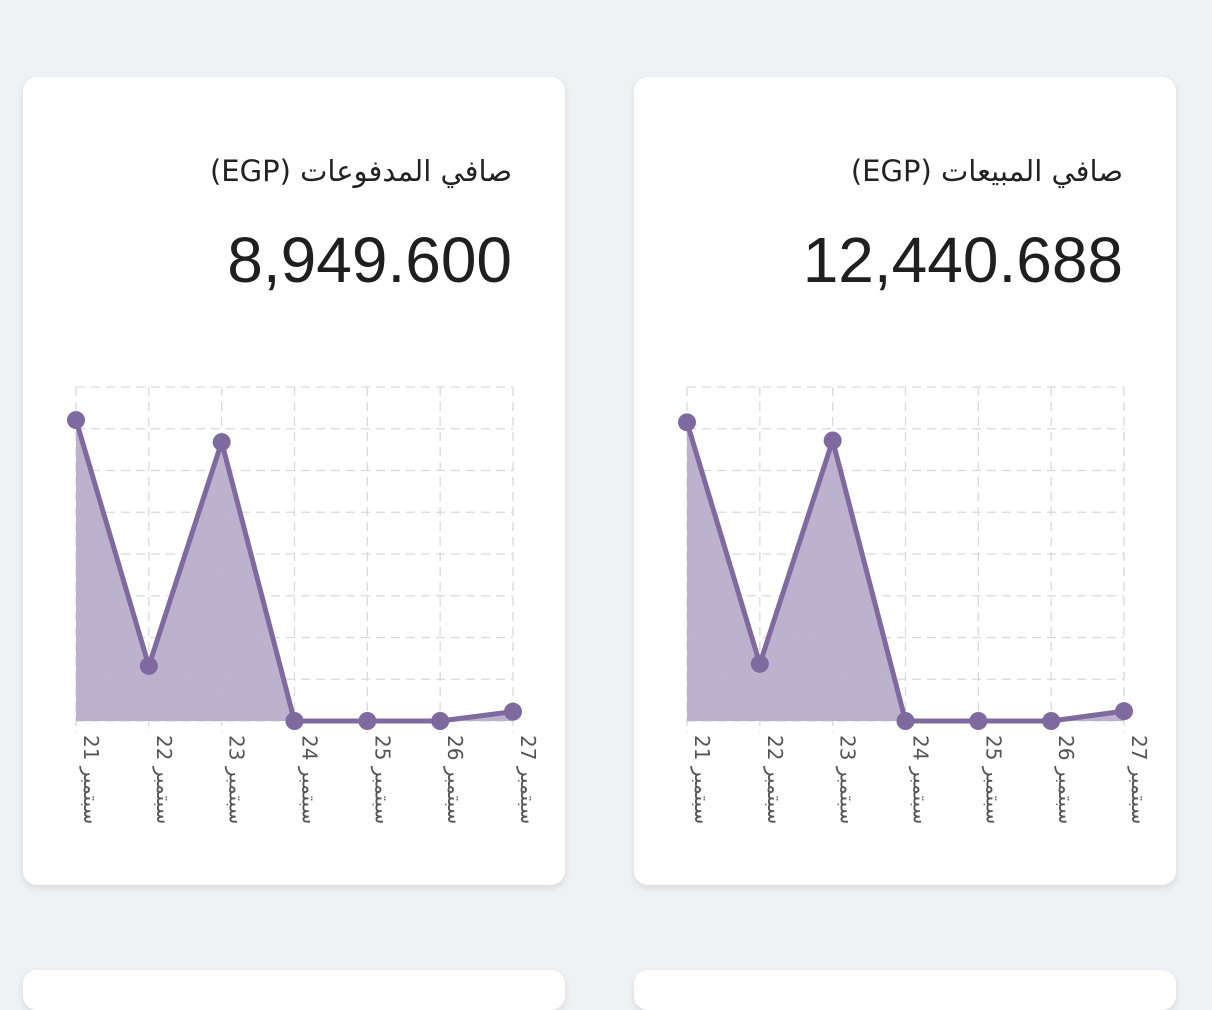  I want to click on card-value: 12,440.688, so click(962, 260).